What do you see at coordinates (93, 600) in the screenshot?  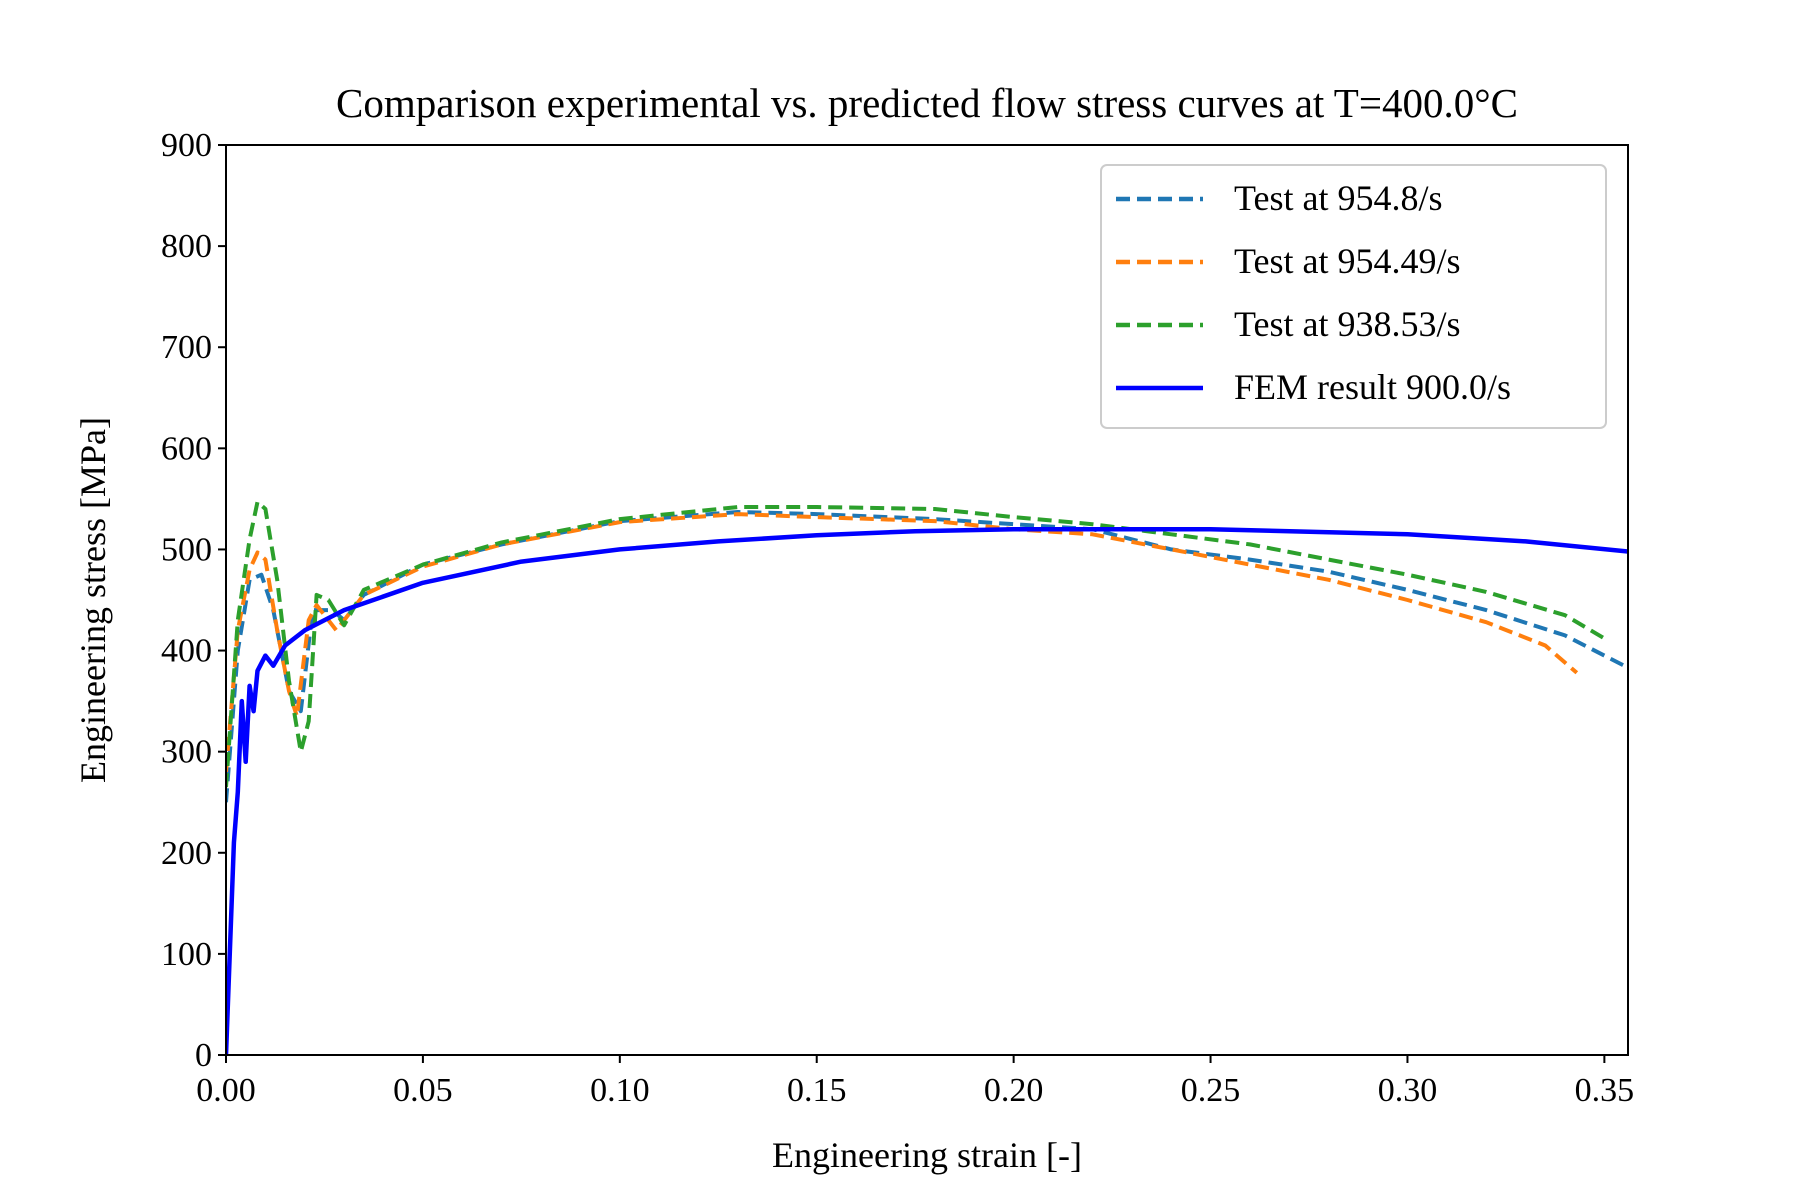 I see `y-axis-label: Engineering stress [MPa]` at bounding box center [93, 600].